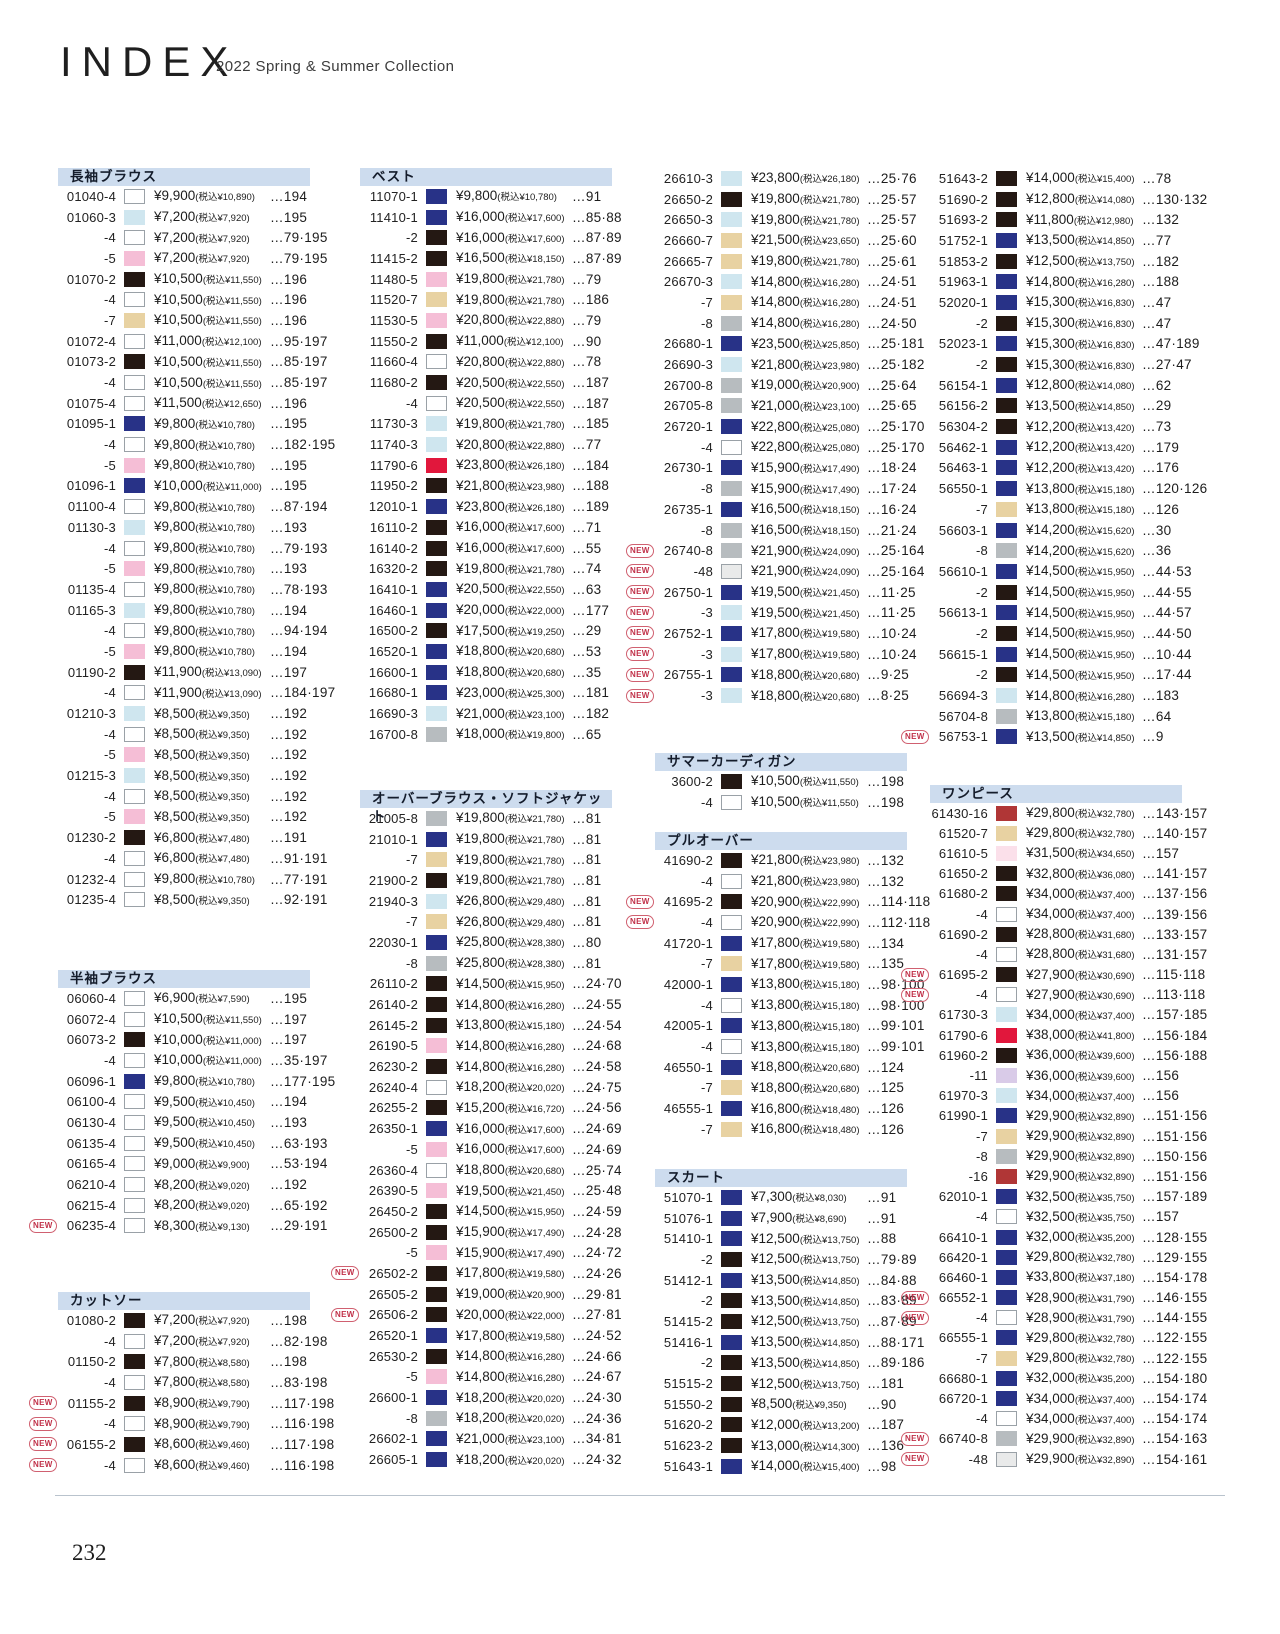  What do you see at coordinates (212, 383) in the screenshot?
I see `price-group: ¥10,500(税込¥11,550)` at bounding box center [212, 383].